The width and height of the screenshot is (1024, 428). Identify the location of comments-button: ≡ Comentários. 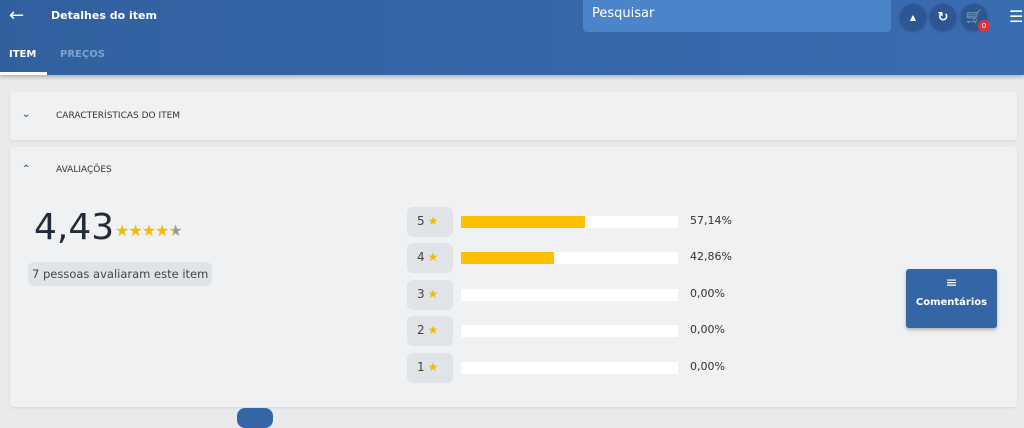
(951, 298).